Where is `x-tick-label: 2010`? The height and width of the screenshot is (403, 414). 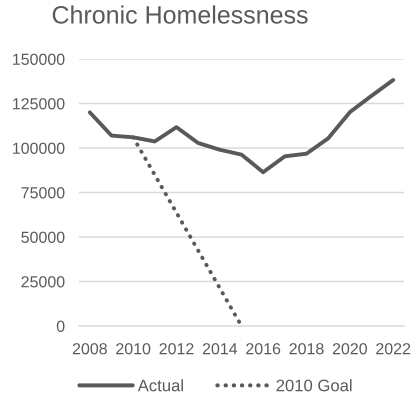 x-tick-label: 2010 is located at coordinates (133, 348).